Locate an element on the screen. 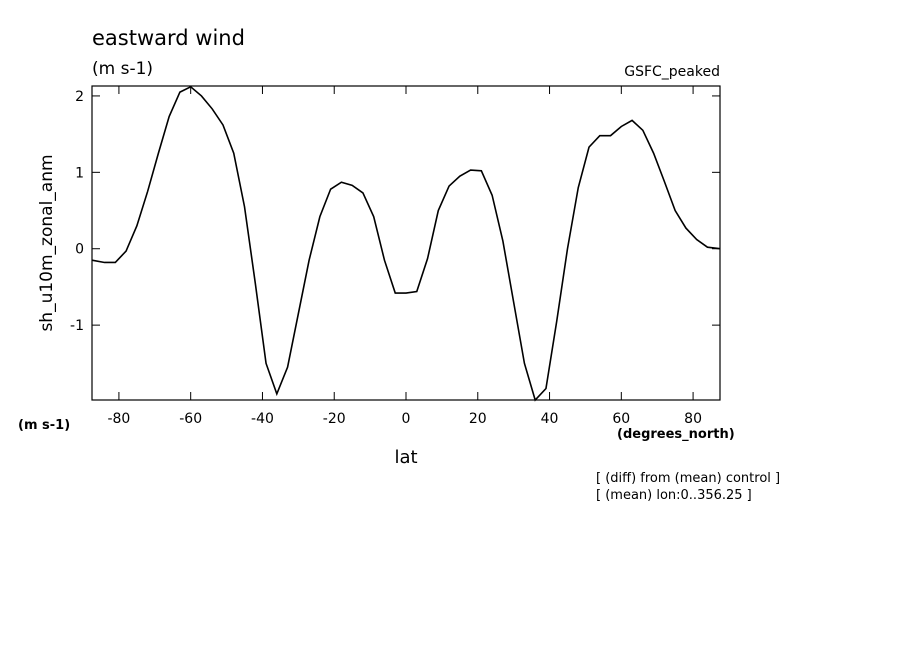  y-units: (m s-1) is located at coordinates (44, 425).